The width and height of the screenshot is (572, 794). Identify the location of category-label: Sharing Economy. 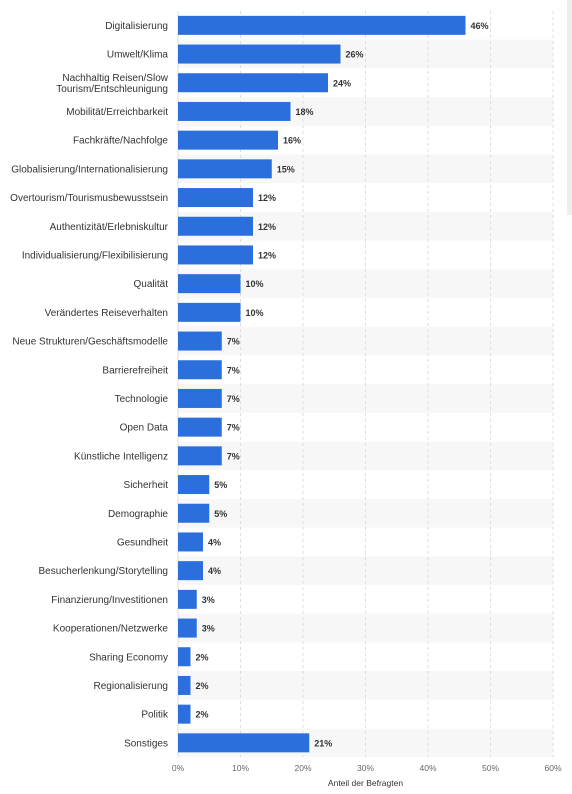
(128, 657).